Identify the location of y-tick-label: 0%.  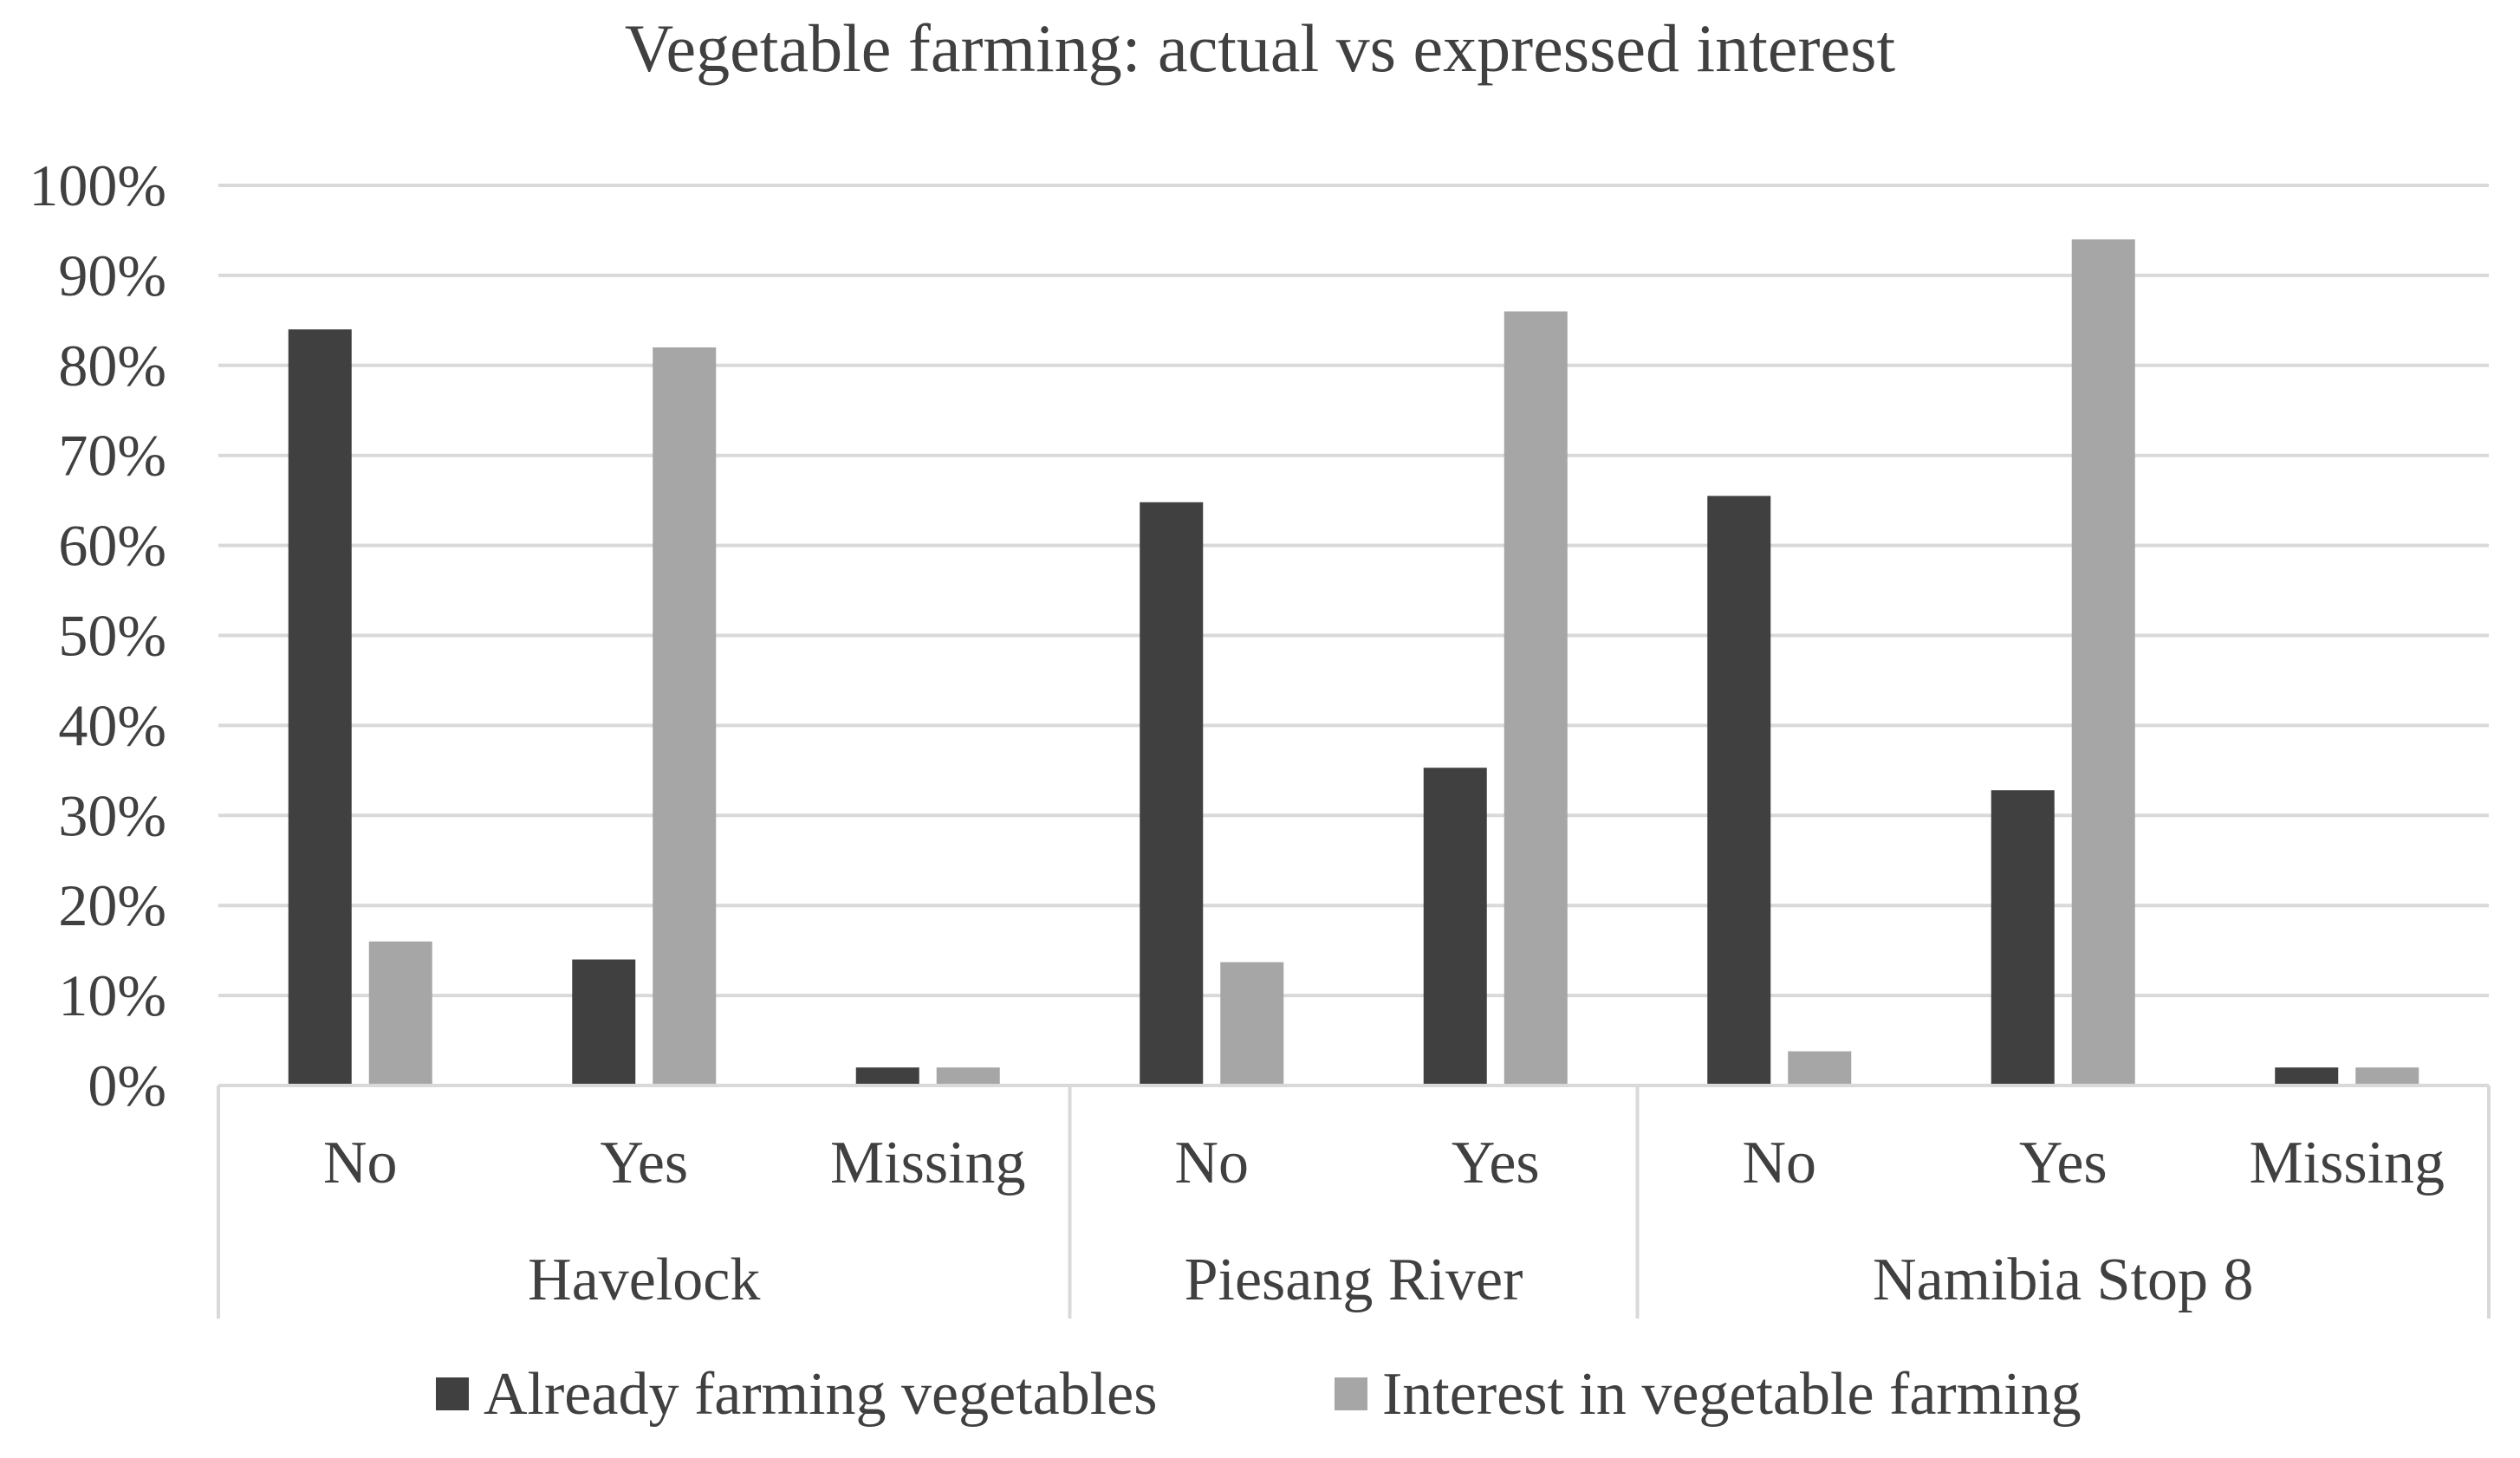
(127, 1085).